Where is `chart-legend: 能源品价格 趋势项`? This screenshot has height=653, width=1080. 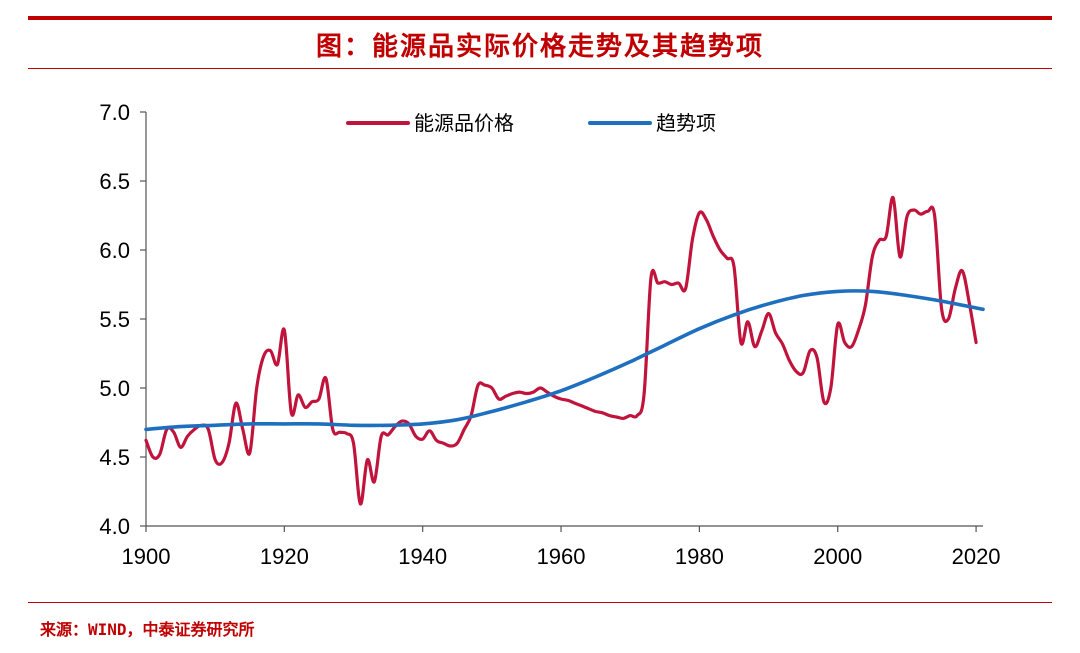 chart-legend: 能源品价格 趋势项 is located at coordinates (531, 123).